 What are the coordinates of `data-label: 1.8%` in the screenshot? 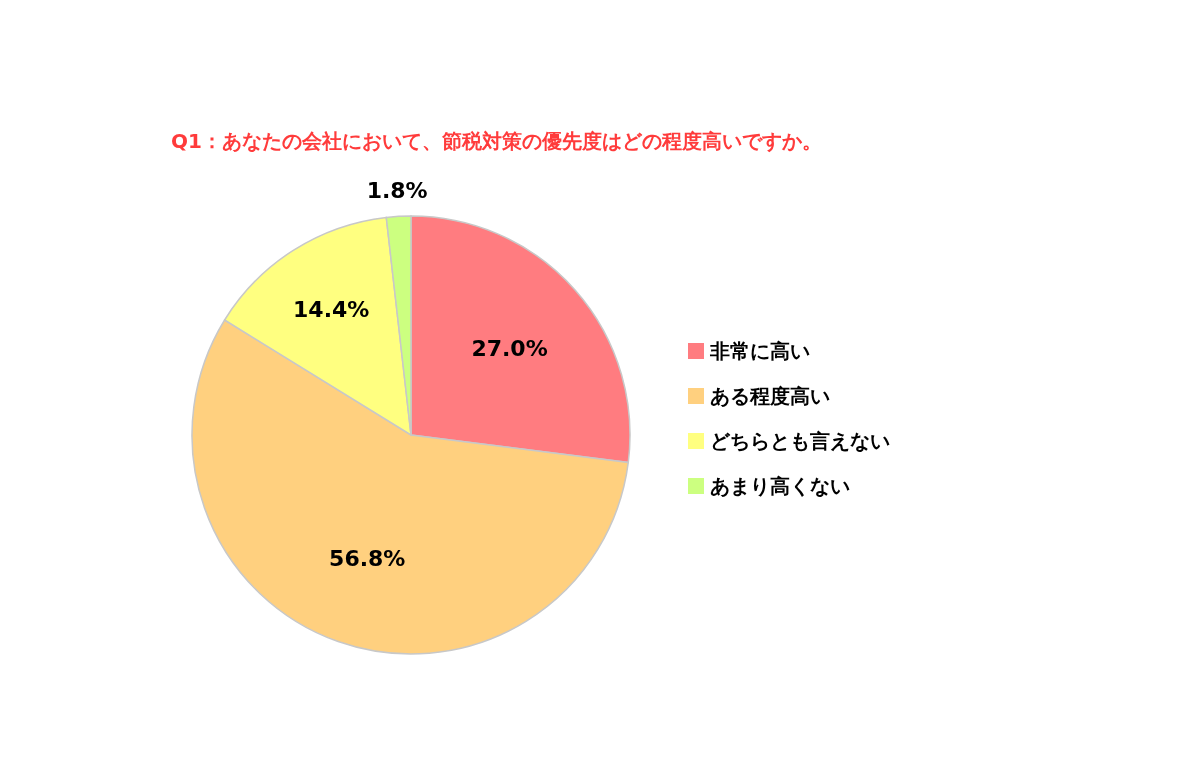 It's located at (397, 190).